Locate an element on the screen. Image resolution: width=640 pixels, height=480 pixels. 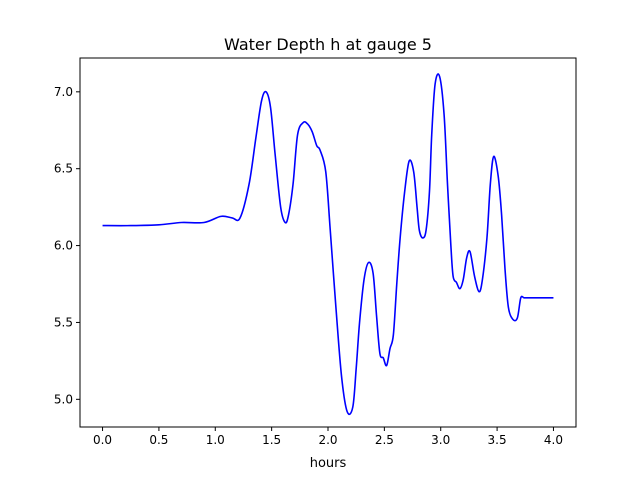
x-tick-label: 3.0 is located at coordinates (440, 440).